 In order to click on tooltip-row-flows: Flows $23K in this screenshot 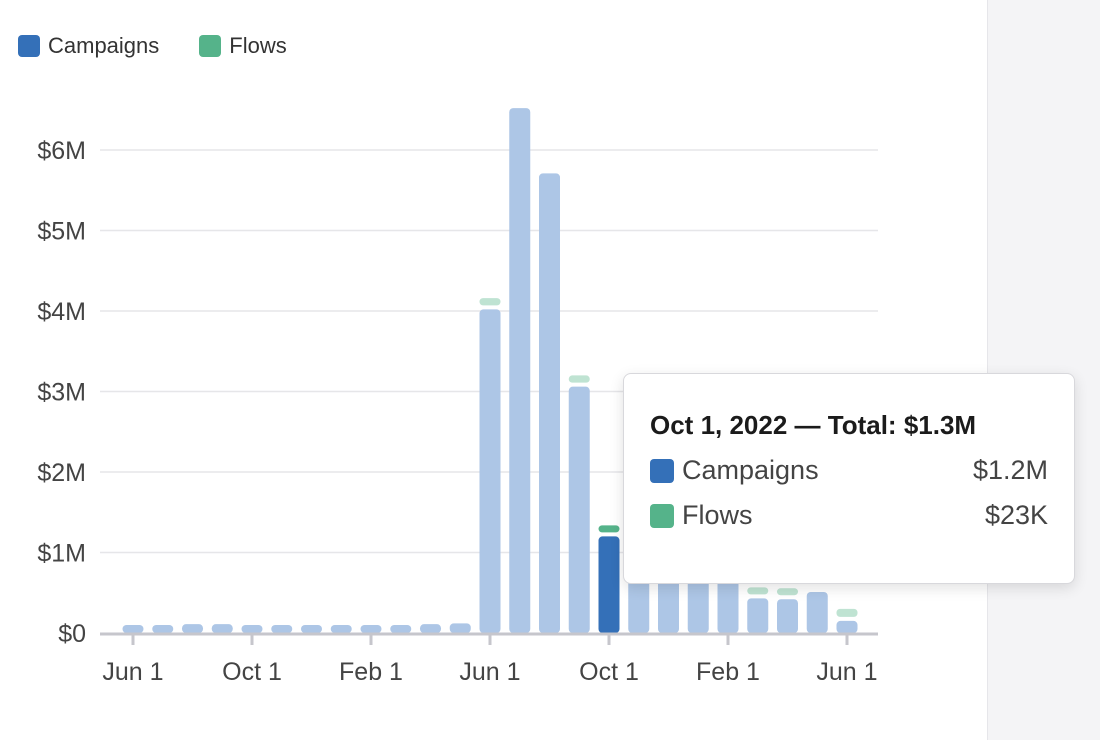, I will do `click(849, 515)`.